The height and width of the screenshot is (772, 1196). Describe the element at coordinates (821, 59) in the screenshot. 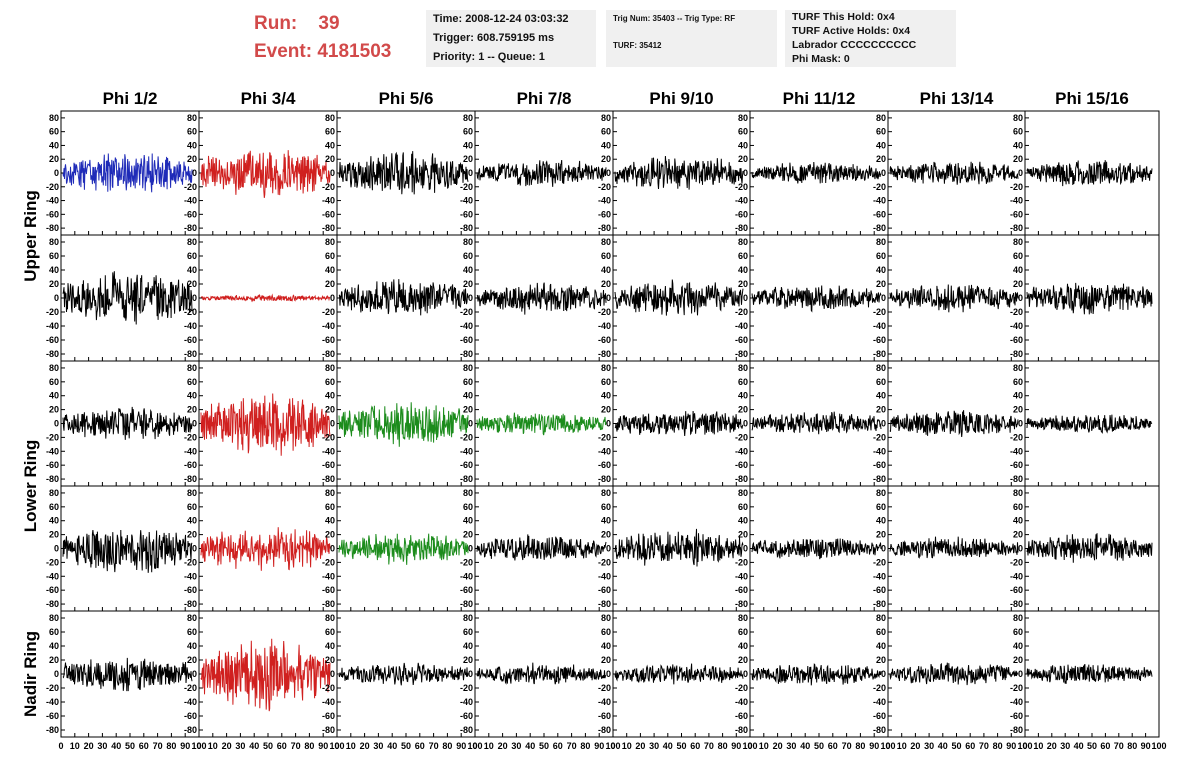

I see `phi-mask-text: Phi Mask: 0` at that location.